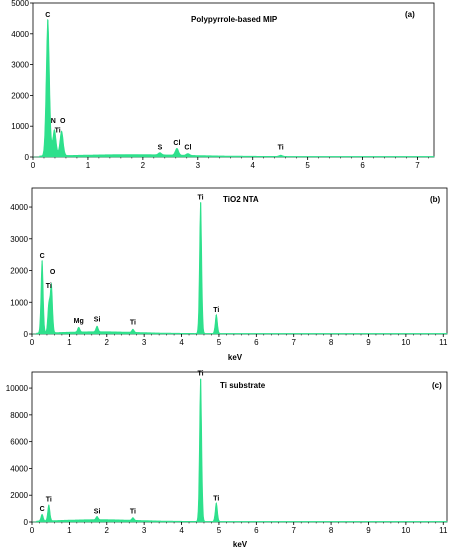  What do you see at coordinates (410, 14) in the screenshot?
I see `panel-label: (a)` at bounding box center [410, 14].